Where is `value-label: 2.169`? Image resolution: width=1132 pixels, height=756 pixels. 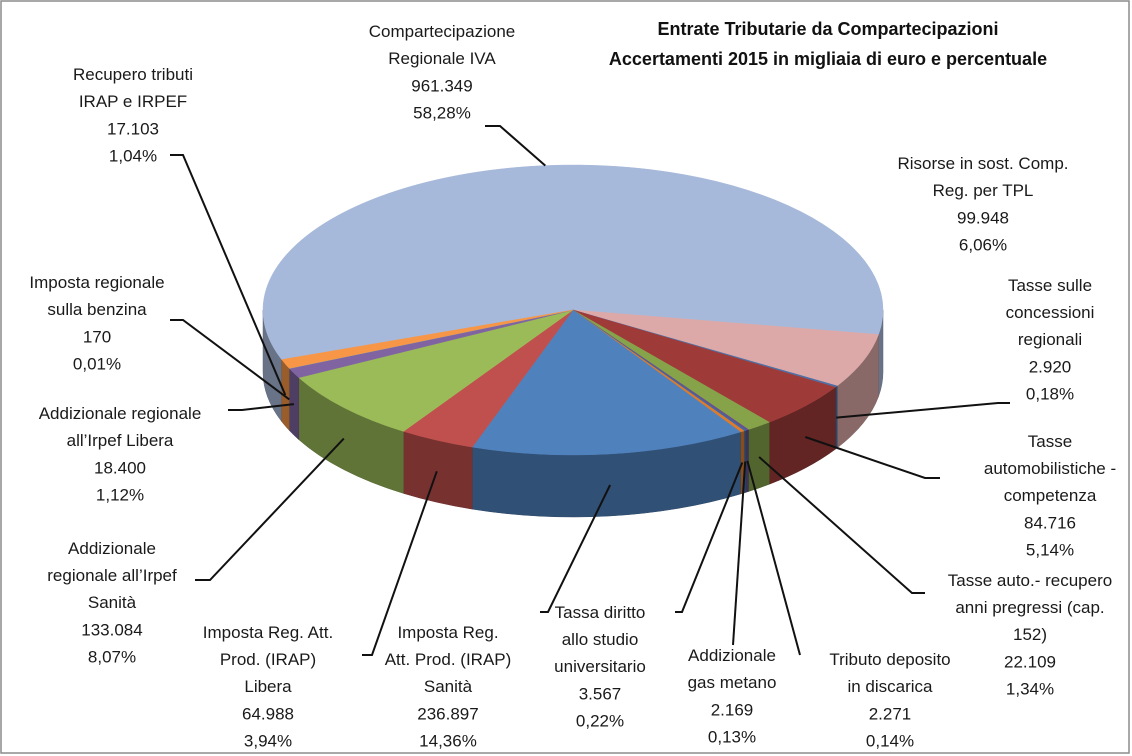
value-label: 2.169 is located at coordinates (732, 709).